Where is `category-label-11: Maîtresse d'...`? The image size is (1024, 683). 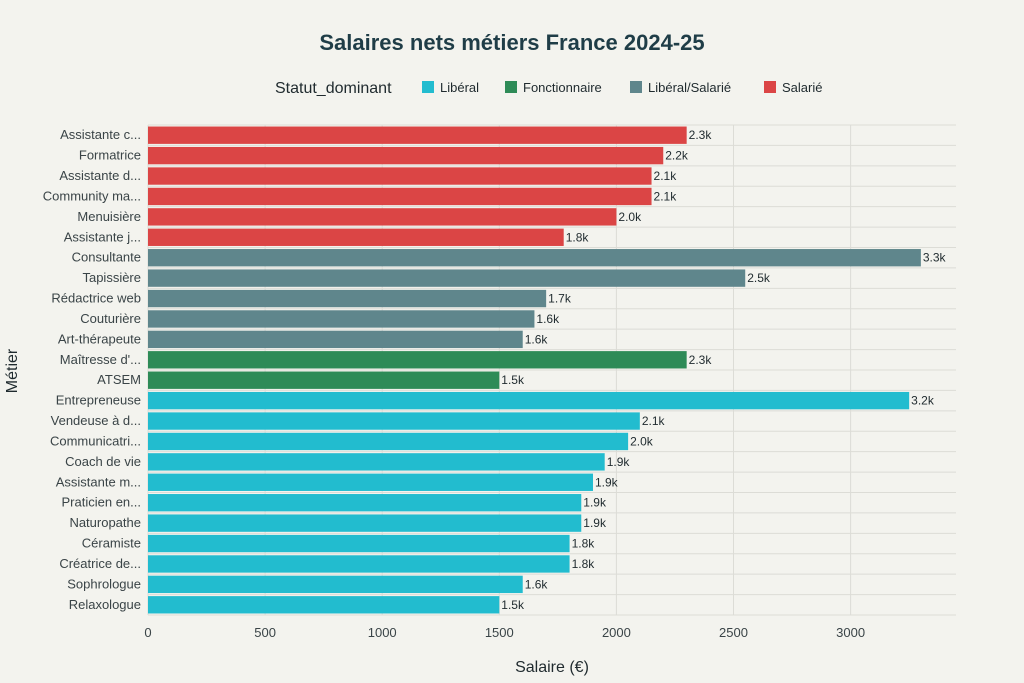 category-label-11: Maîtresse d'... is located at coordinates (100, 359).